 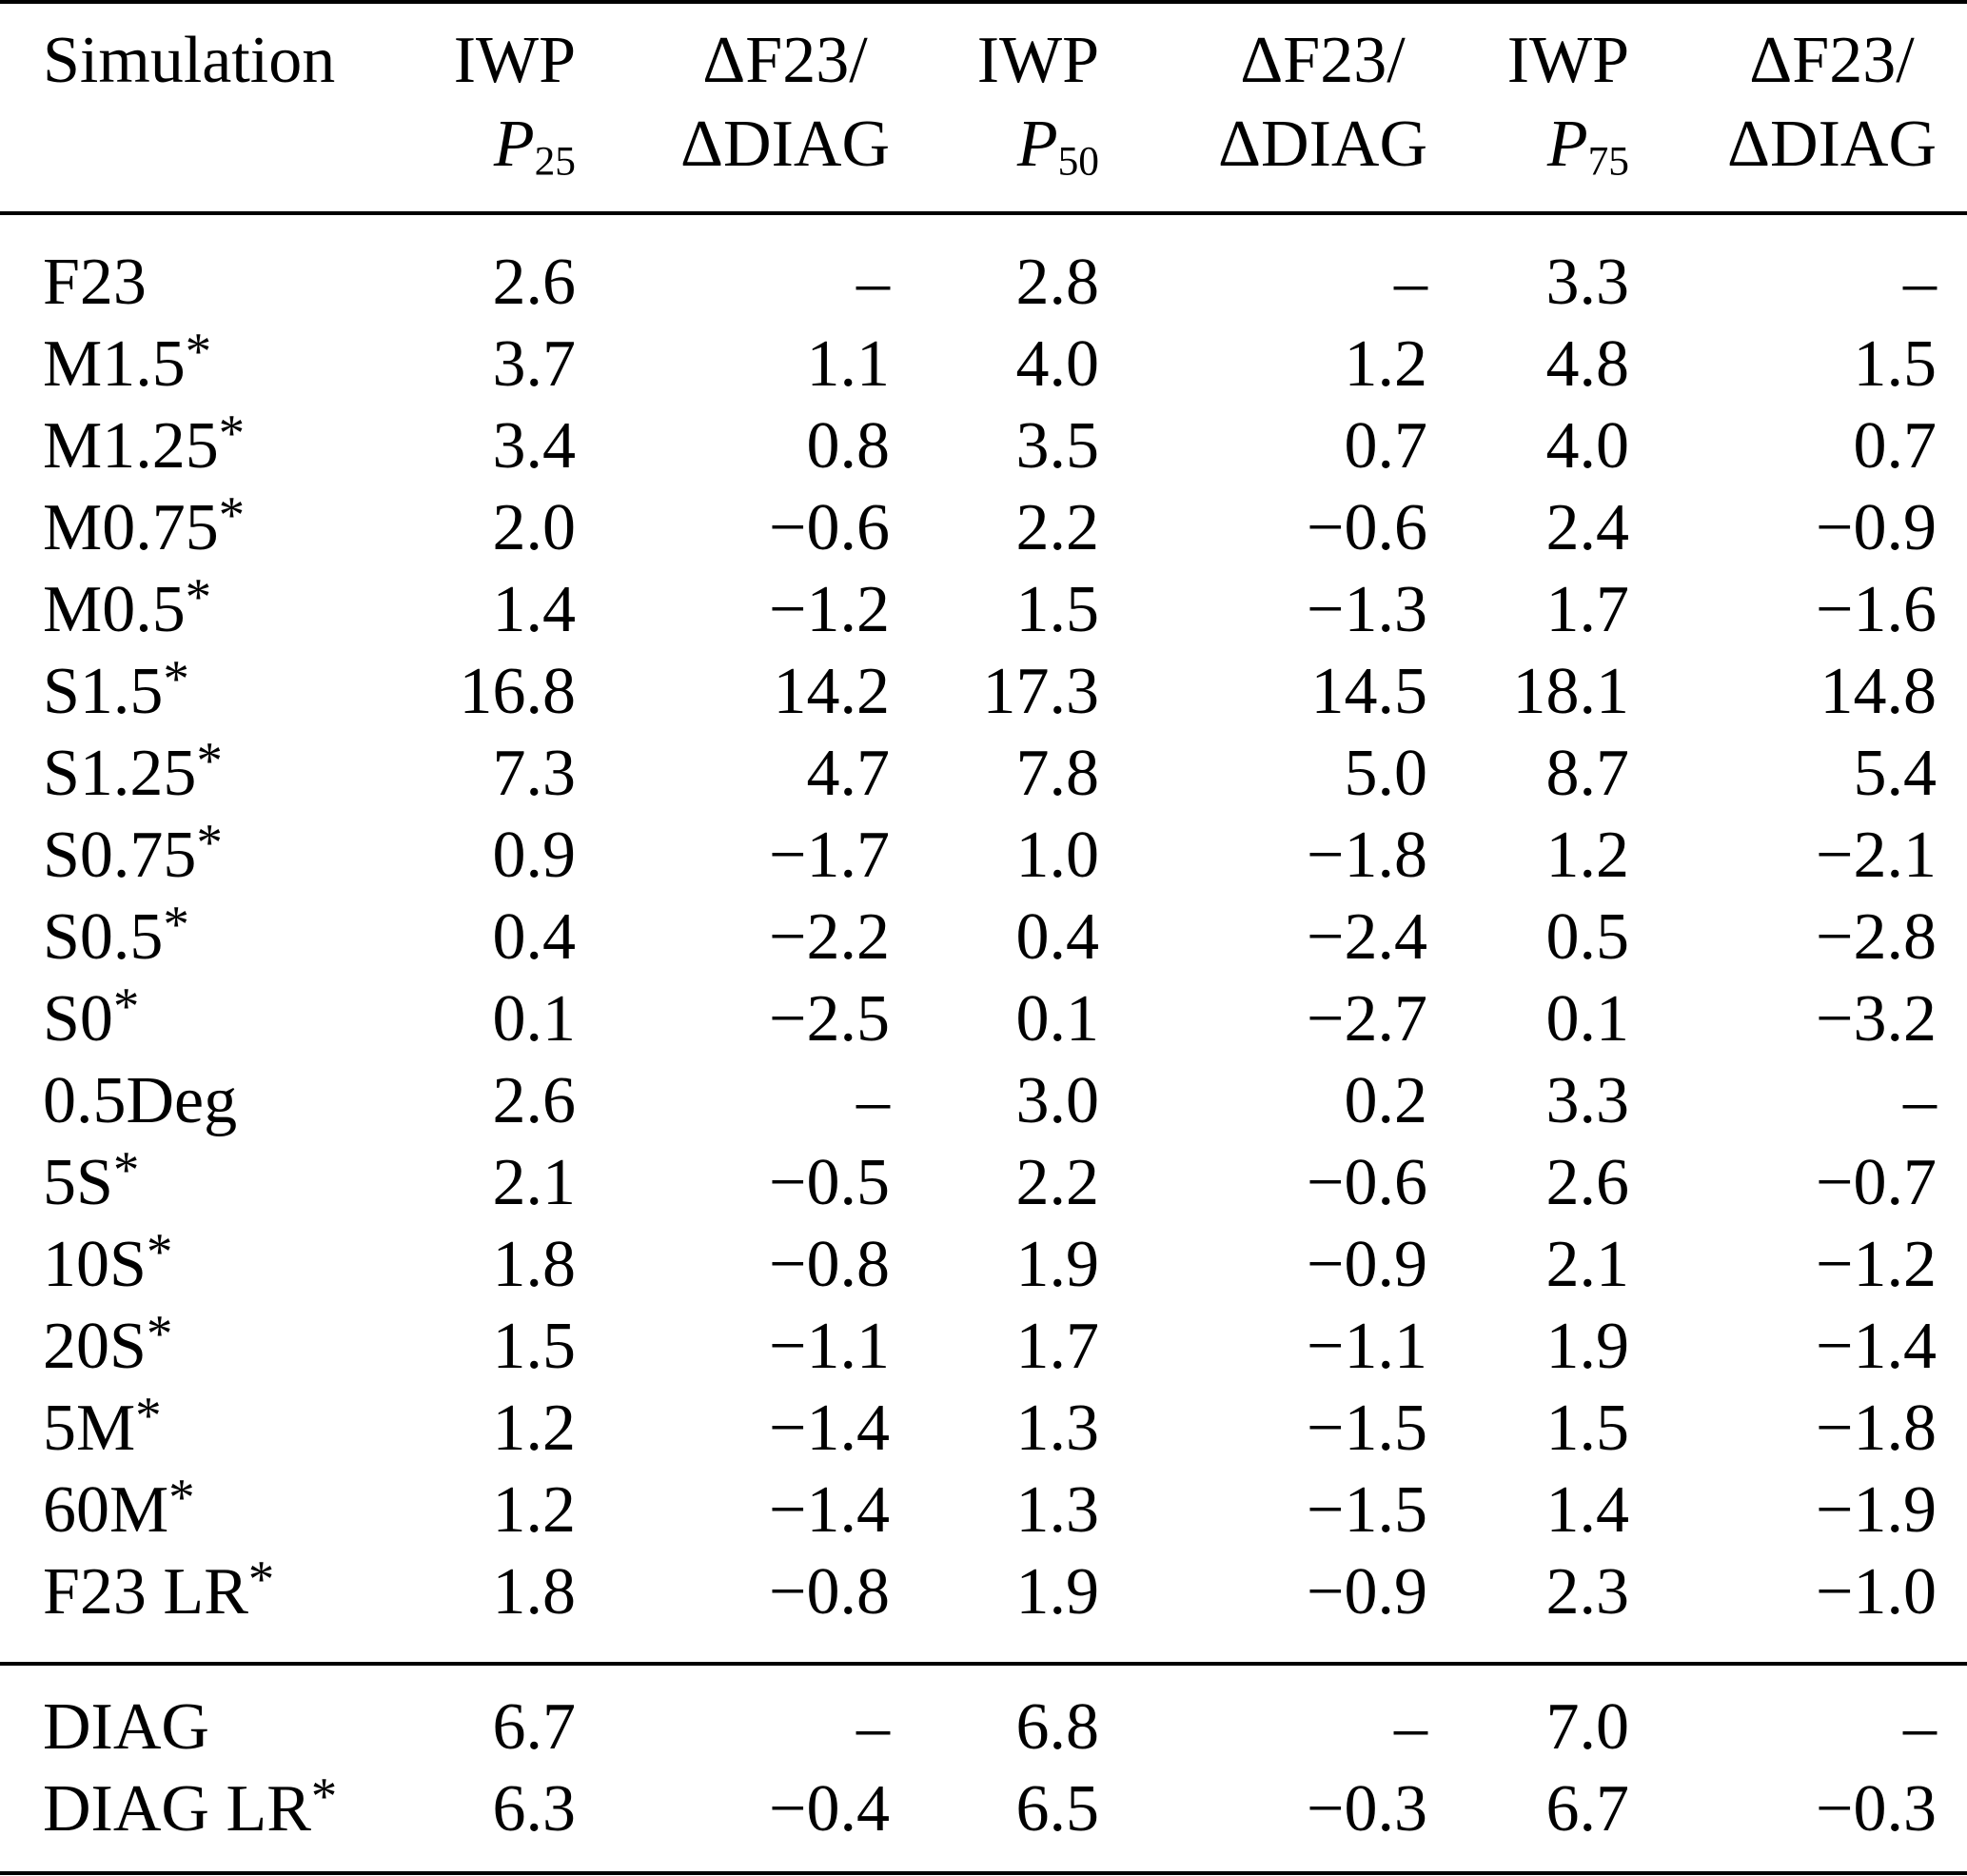 What do you see at coordinates (1057, 773) in the screenshot?
I see `value-cell: 7.8` at bounding box center [1057, 773].